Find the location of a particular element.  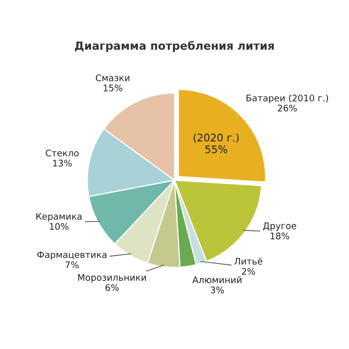

text: (2020 г.) 55% is located at coordinates (216, 143).